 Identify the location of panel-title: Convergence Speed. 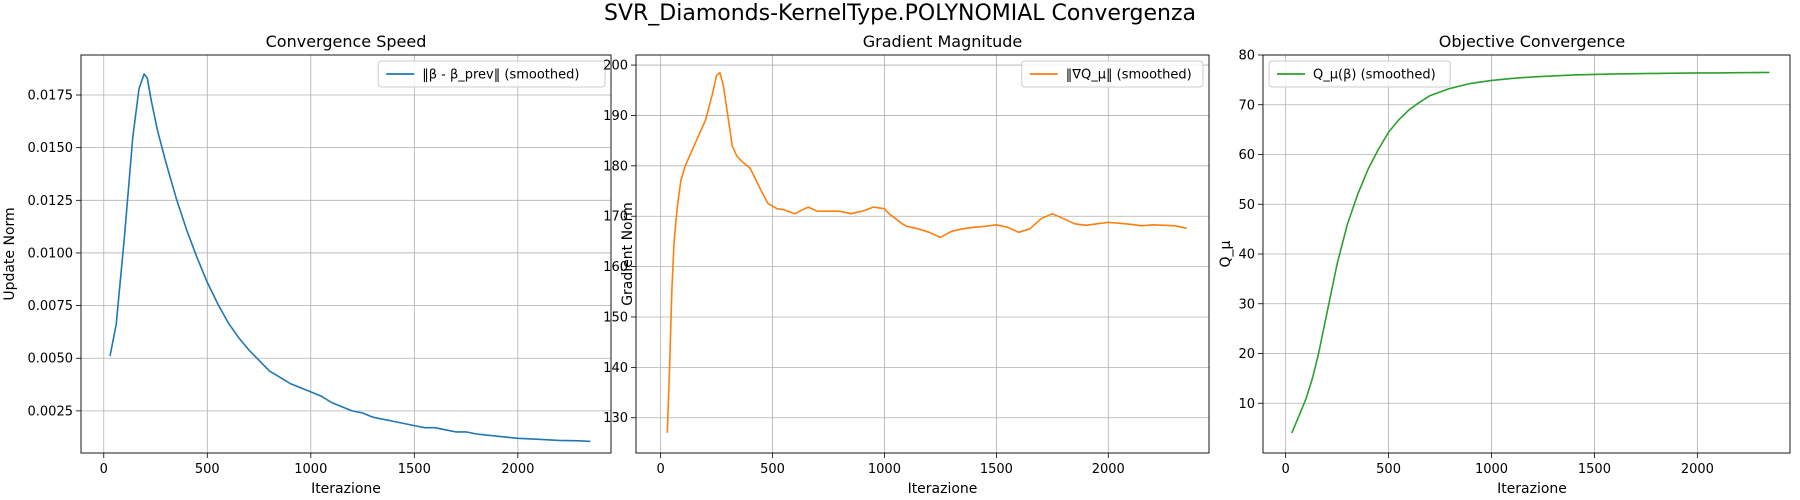
(346, 41).